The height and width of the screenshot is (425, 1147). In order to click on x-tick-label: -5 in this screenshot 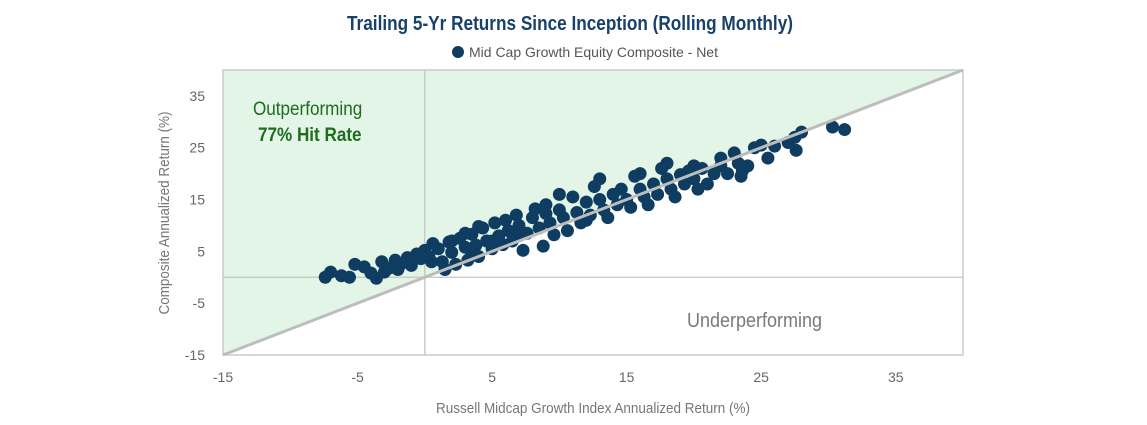, I will do `click(357, 377)`.